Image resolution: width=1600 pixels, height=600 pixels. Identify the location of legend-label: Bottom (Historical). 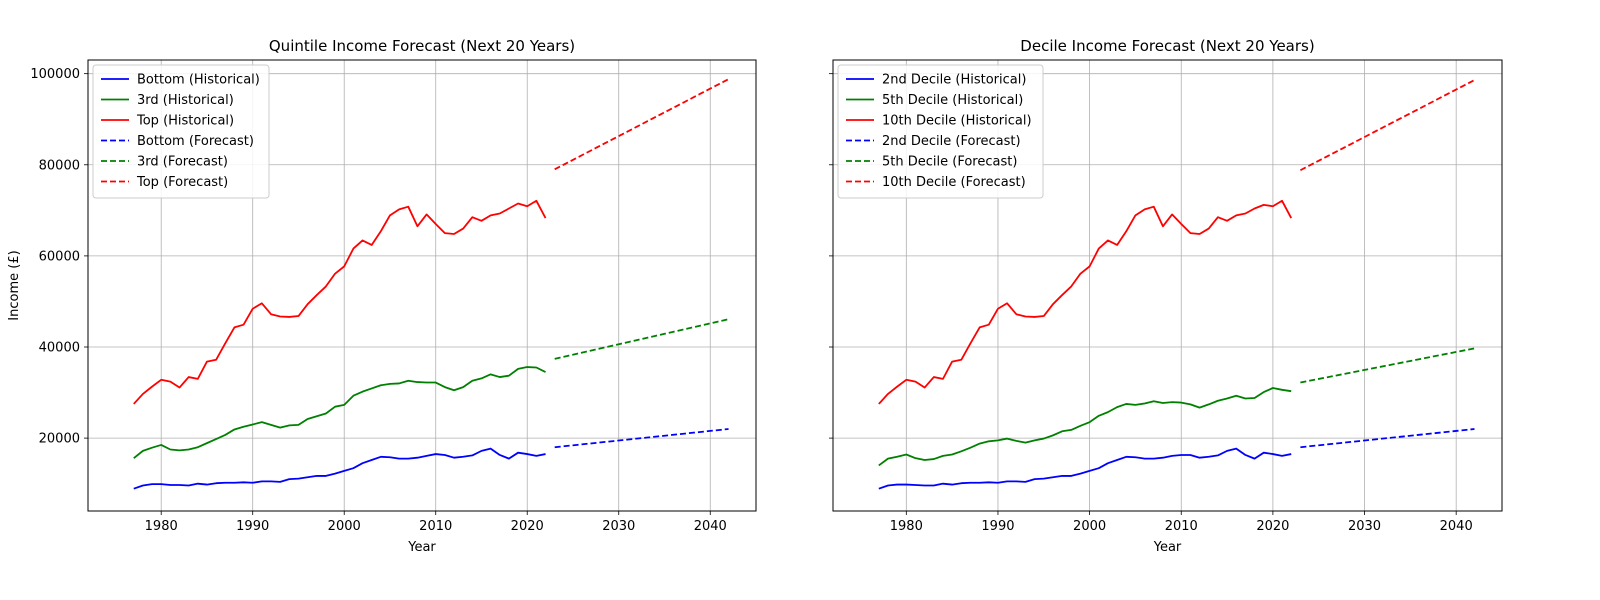
(198, 80).